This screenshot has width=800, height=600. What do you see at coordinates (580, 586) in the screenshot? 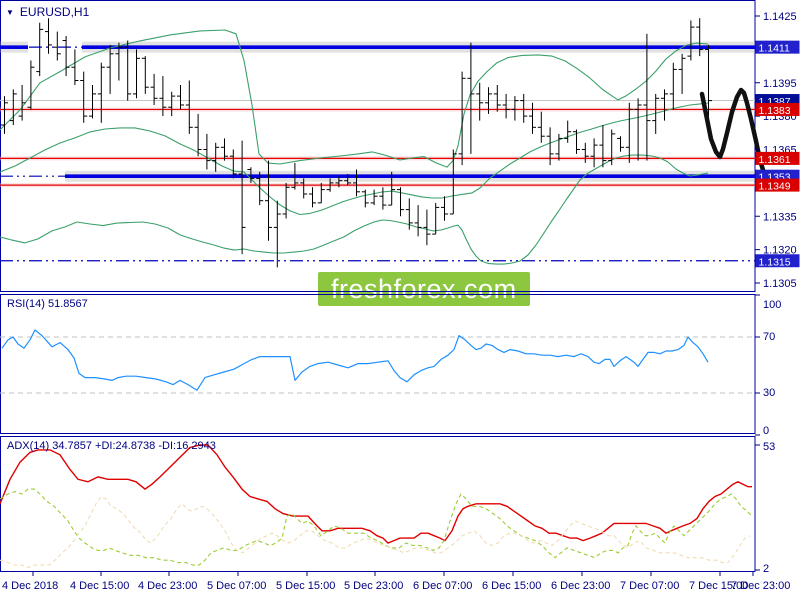
I see `time-axis-label: 6 Dec 23:00` at bounding box center [580, 586].